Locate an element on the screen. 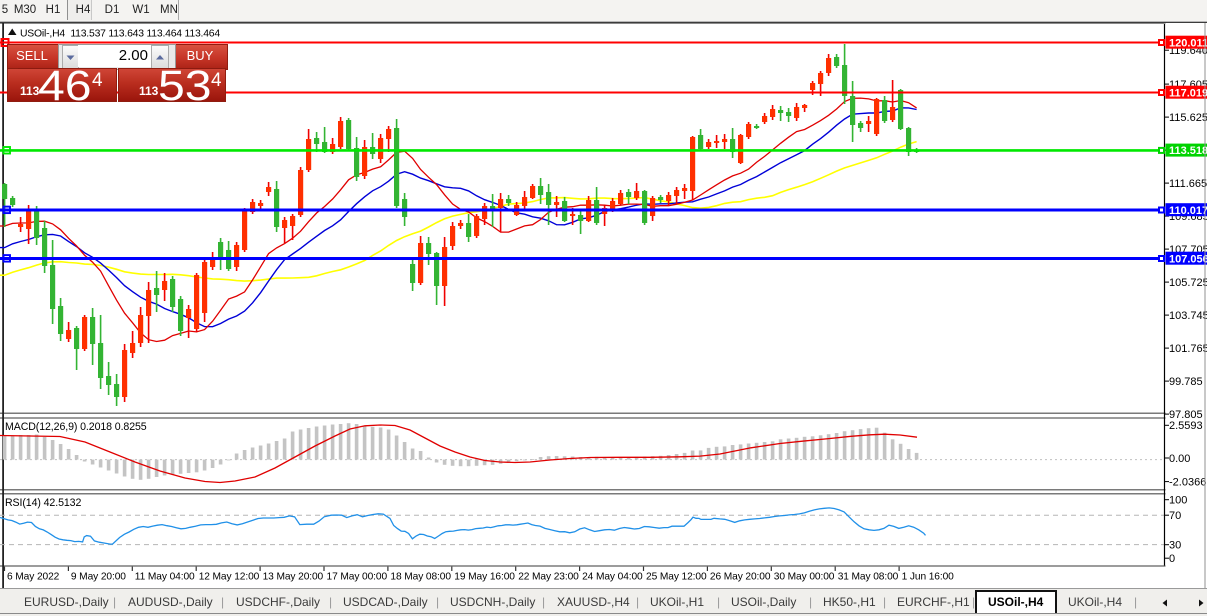 The width and height of the screenshot is (1207, 616). svg-text: 0.00 is located at coordinates (1179, 459).